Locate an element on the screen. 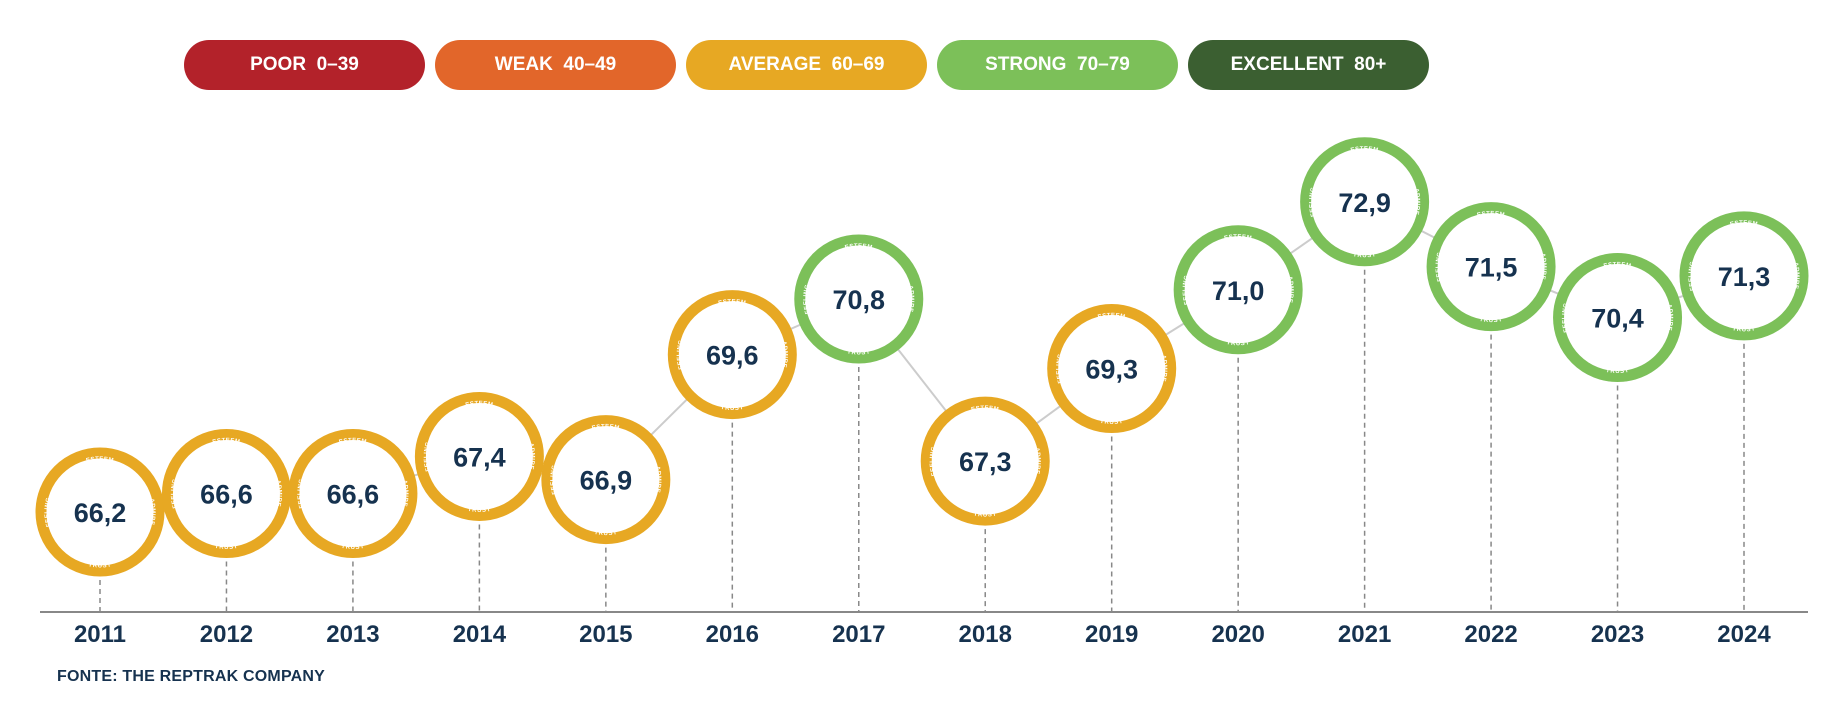 The height and width of the screenshot is (726, 1840). source-note: FONTE: THE REPTRAK COMPANY is located at coordinates (191, 676).